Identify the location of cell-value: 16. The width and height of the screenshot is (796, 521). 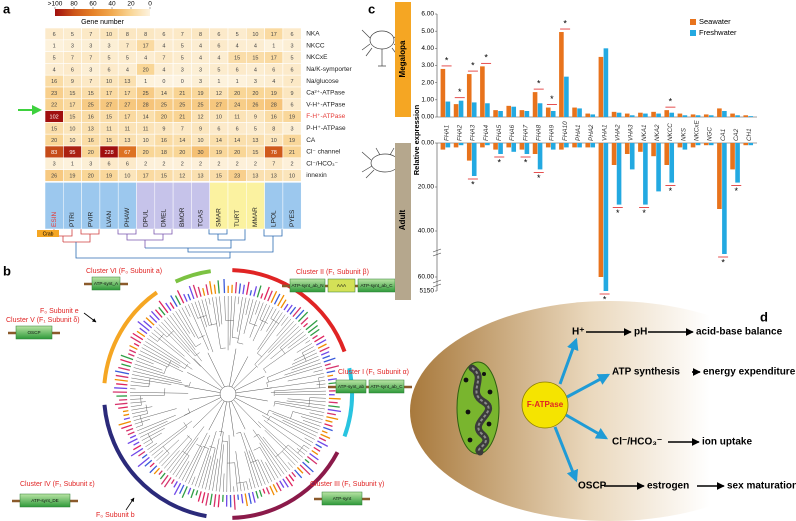
(54, 82).